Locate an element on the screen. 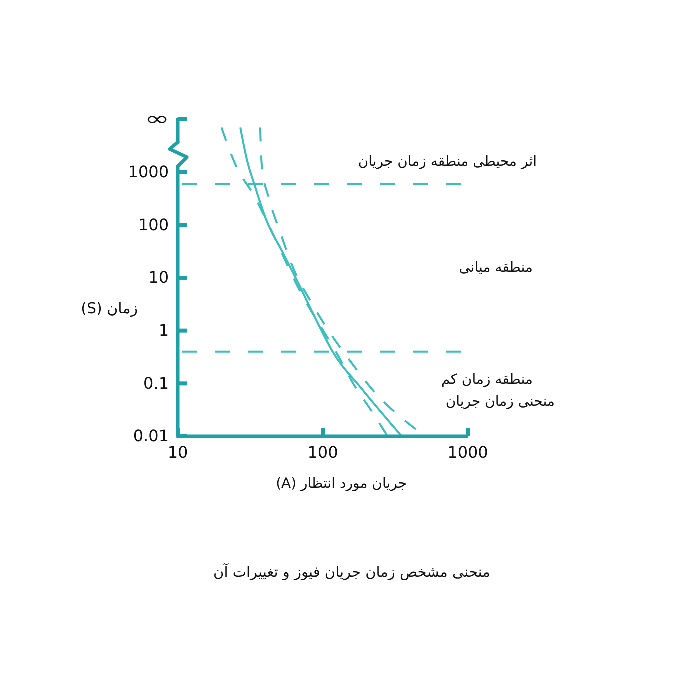 The width and height of the screenshot is (700, 674). y-tick-label: 1 is located at coordinates (163, 330).